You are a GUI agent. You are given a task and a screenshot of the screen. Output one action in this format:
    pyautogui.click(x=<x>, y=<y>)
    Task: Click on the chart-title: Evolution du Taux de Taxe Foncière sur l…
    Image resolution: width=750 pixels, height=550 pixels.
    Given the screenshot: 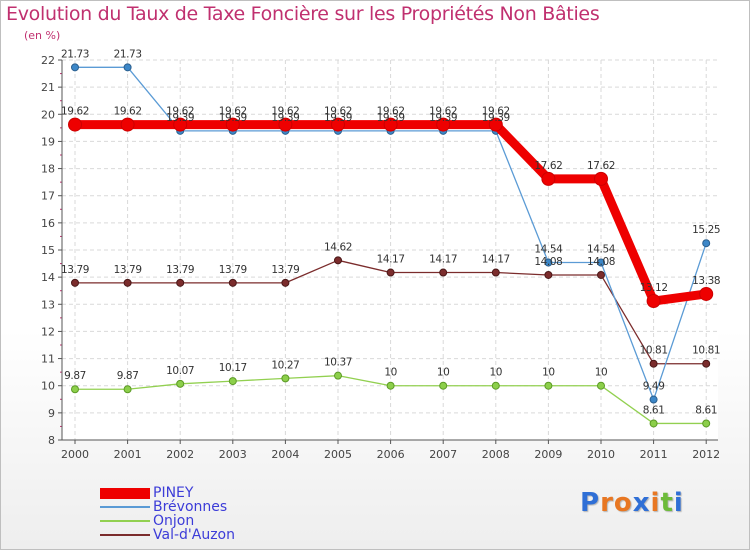 What is the action you would take?
    pyautogui.click(x=303, y=14)
    